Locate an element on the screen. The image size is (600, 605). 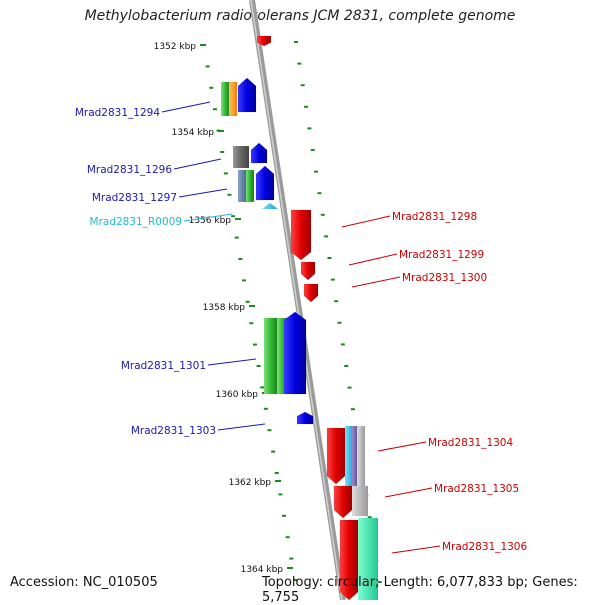
gene-label: Mrad2831_1303 is located at coordinates (173, 431).